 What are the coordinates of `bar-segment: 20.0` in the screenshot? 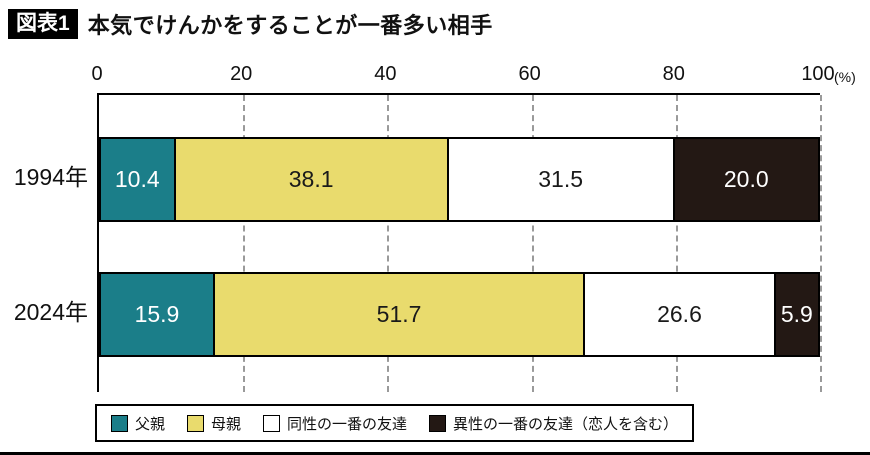 It's located at (746, 179).